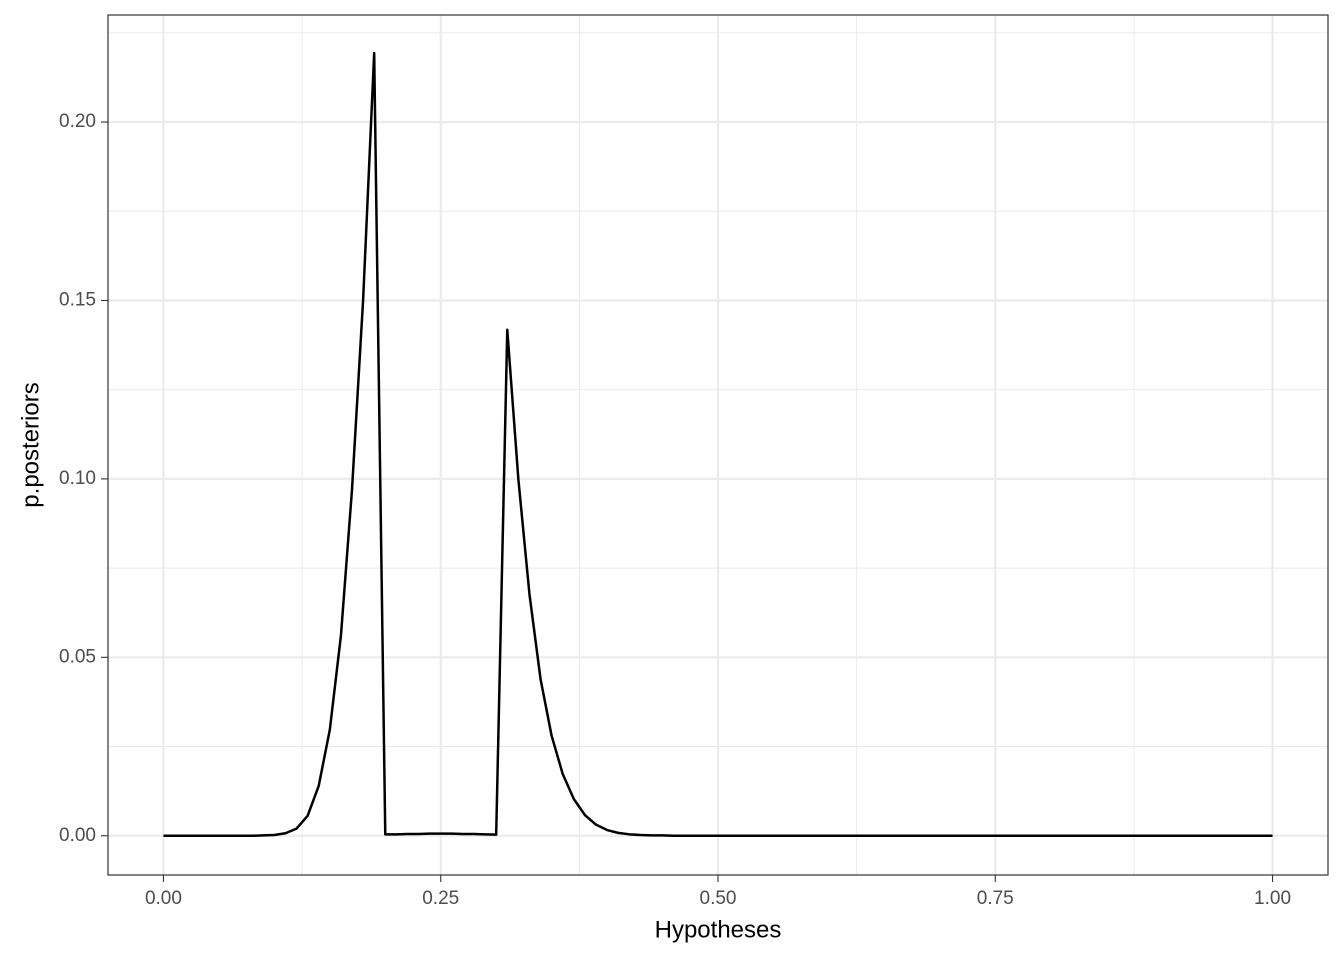 This screenshot has width=1344, height=960. Describe the element at coordinates (163, 898) in the screenshot. I see `x-tick-label: 0.00` at that location.